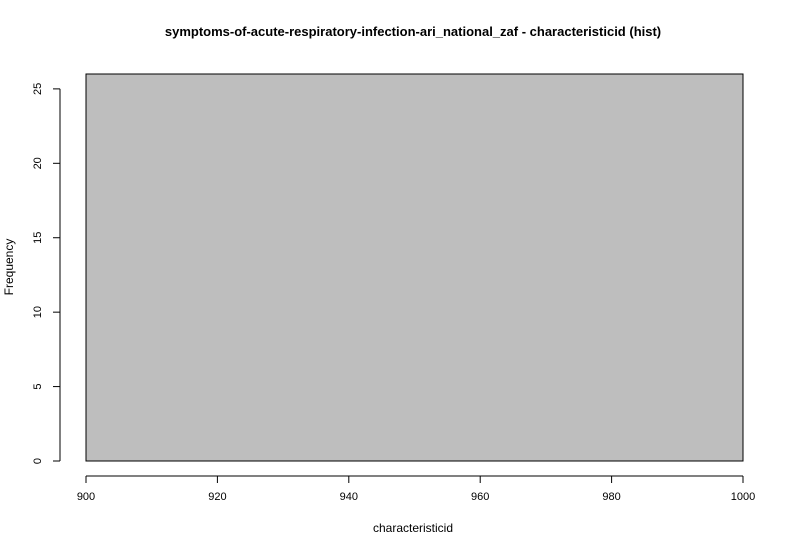 The width and height of the screenshot is (800, 550). Describe the element at coordinates (217, 497) in the screenshot. I see `x-tick-label-920: 920` at that location.